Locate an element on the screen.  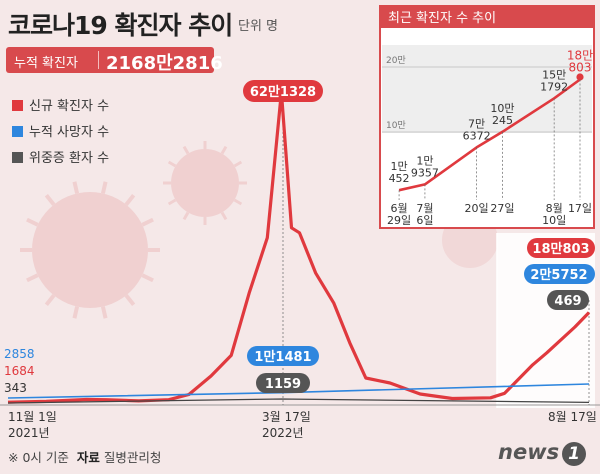
logo-mark: 1 is located at coordinates (574, 454).